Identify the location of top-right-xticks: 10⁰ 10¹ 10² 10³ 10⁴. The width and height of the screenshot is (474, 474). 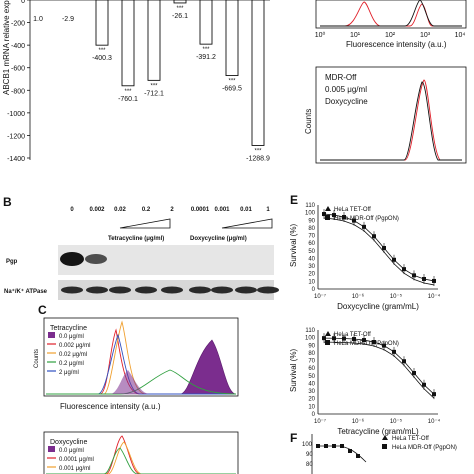
(390, 35).